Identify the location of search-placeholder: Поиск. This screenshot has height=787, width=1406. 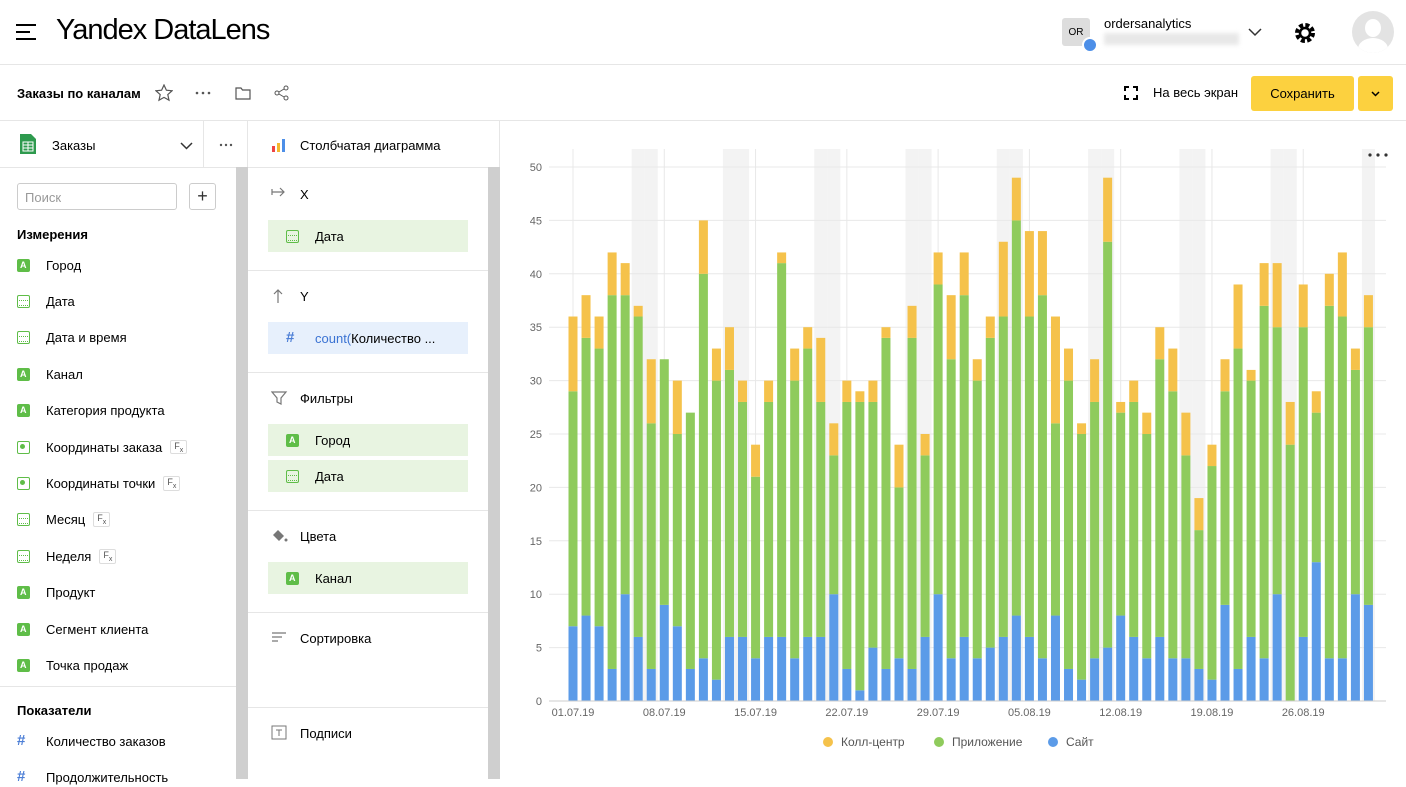
(43, 197).